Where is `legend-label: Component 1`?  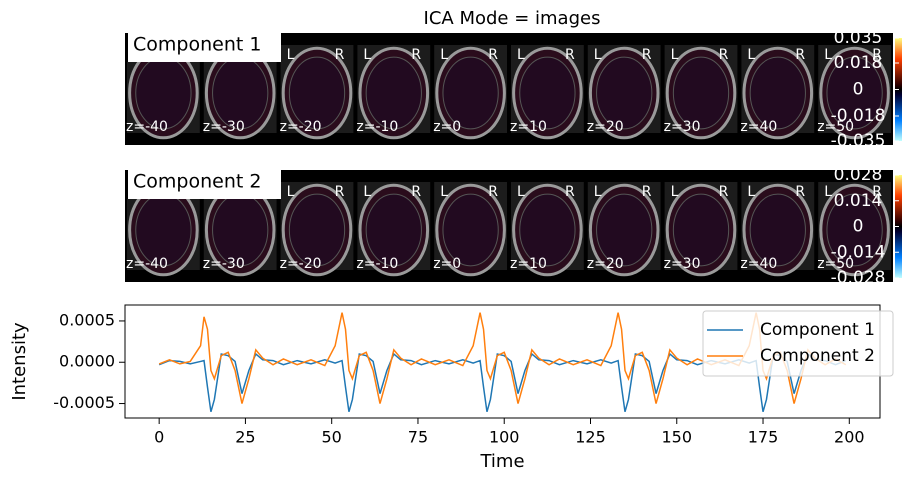
legend-label: Component 1 is located at coordinates (817, 330).